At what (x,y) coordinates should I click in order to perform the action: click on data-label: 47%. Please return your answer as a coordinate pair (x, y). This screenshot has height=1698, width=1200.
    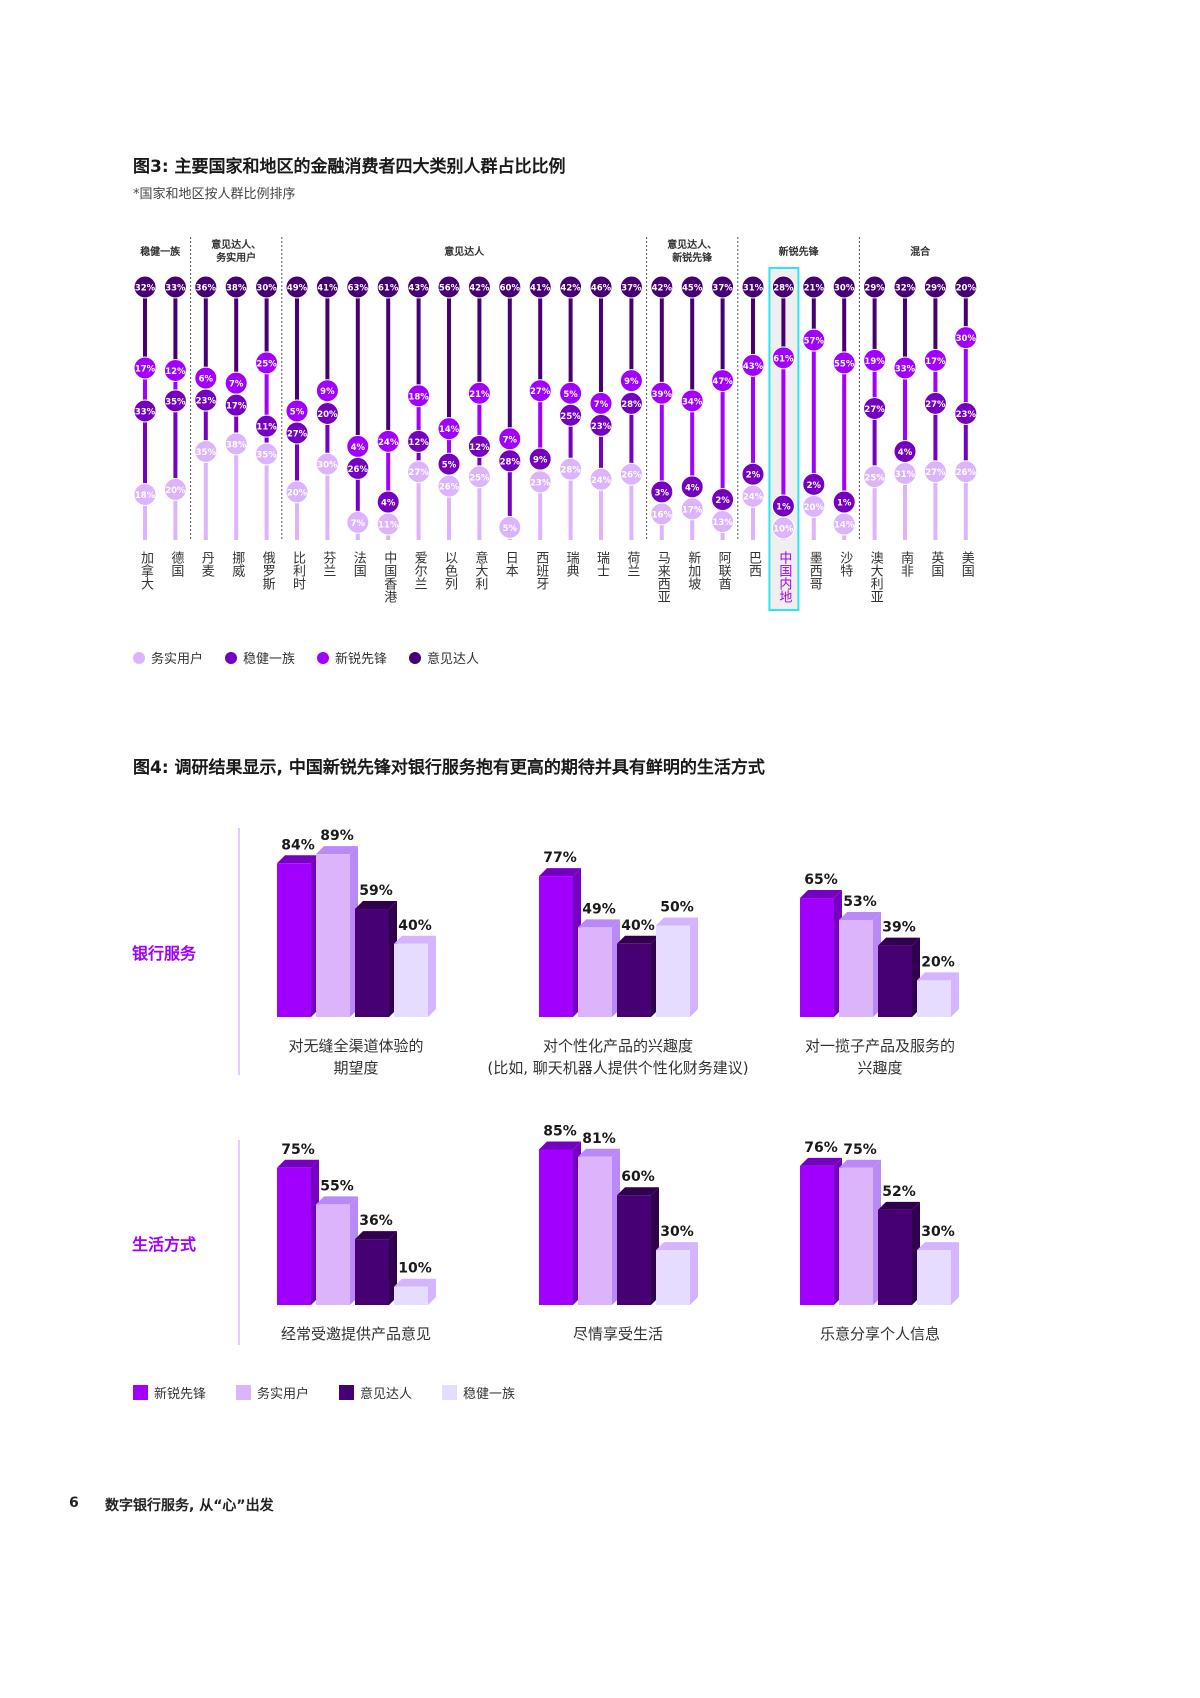
    Looking at the image, I should click on (722, 382).